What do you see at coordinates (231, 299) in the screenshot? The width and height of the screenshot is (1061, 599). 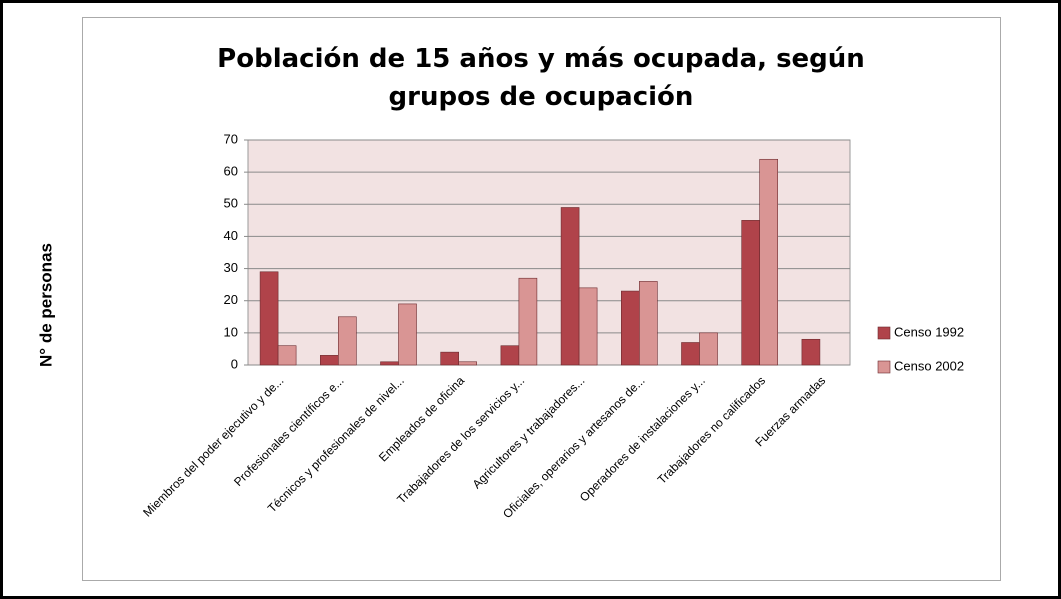 I see `y-tick-label: 20` at bounding box center [231, 299].